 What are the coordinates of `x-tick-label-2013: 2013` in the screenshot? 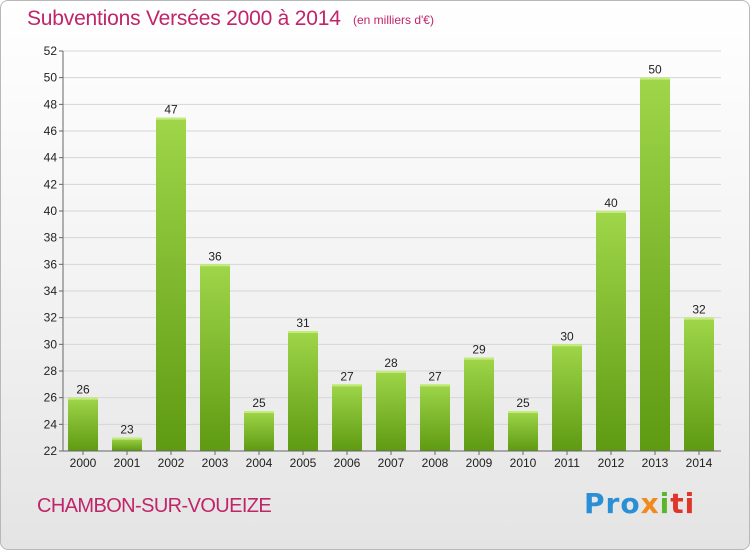 It's located at (655, 463).